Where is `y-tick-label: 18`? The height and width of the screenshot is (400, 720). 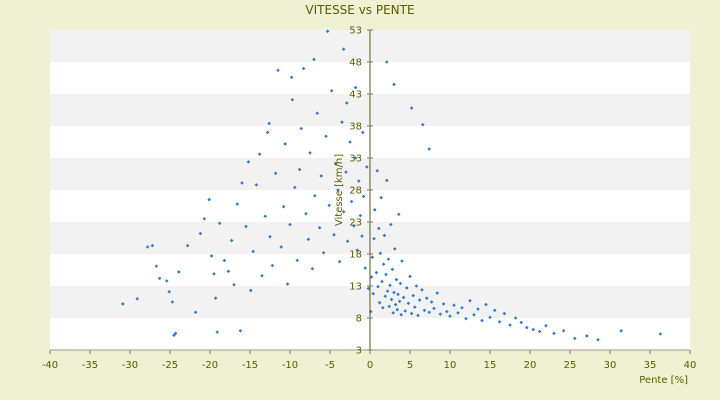
y-tick-label: 18 is located at coordinates (355, 255).